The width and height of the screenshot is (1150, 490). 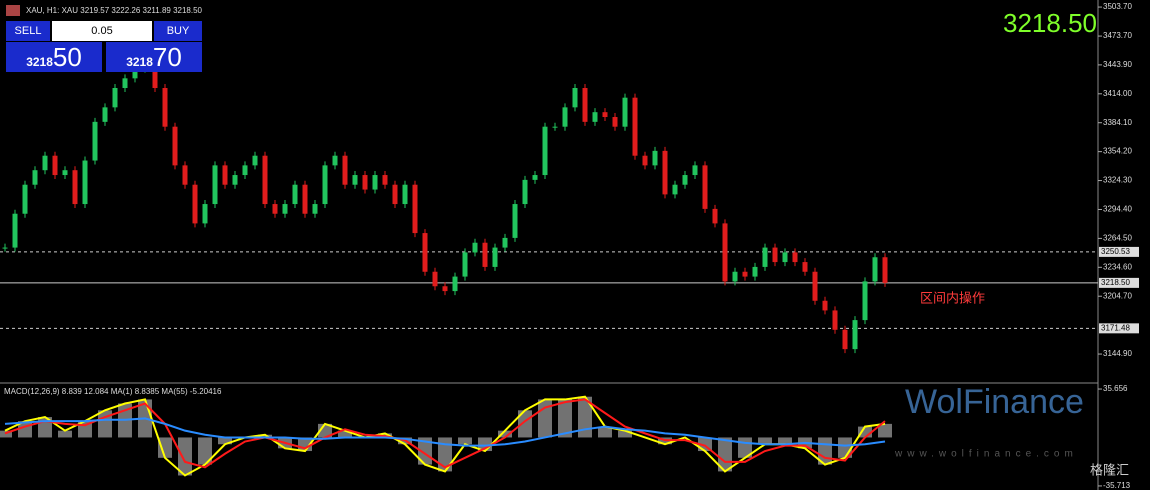 I want to click on y-tick-label: 3354.20, so click(x=1117, y=151).